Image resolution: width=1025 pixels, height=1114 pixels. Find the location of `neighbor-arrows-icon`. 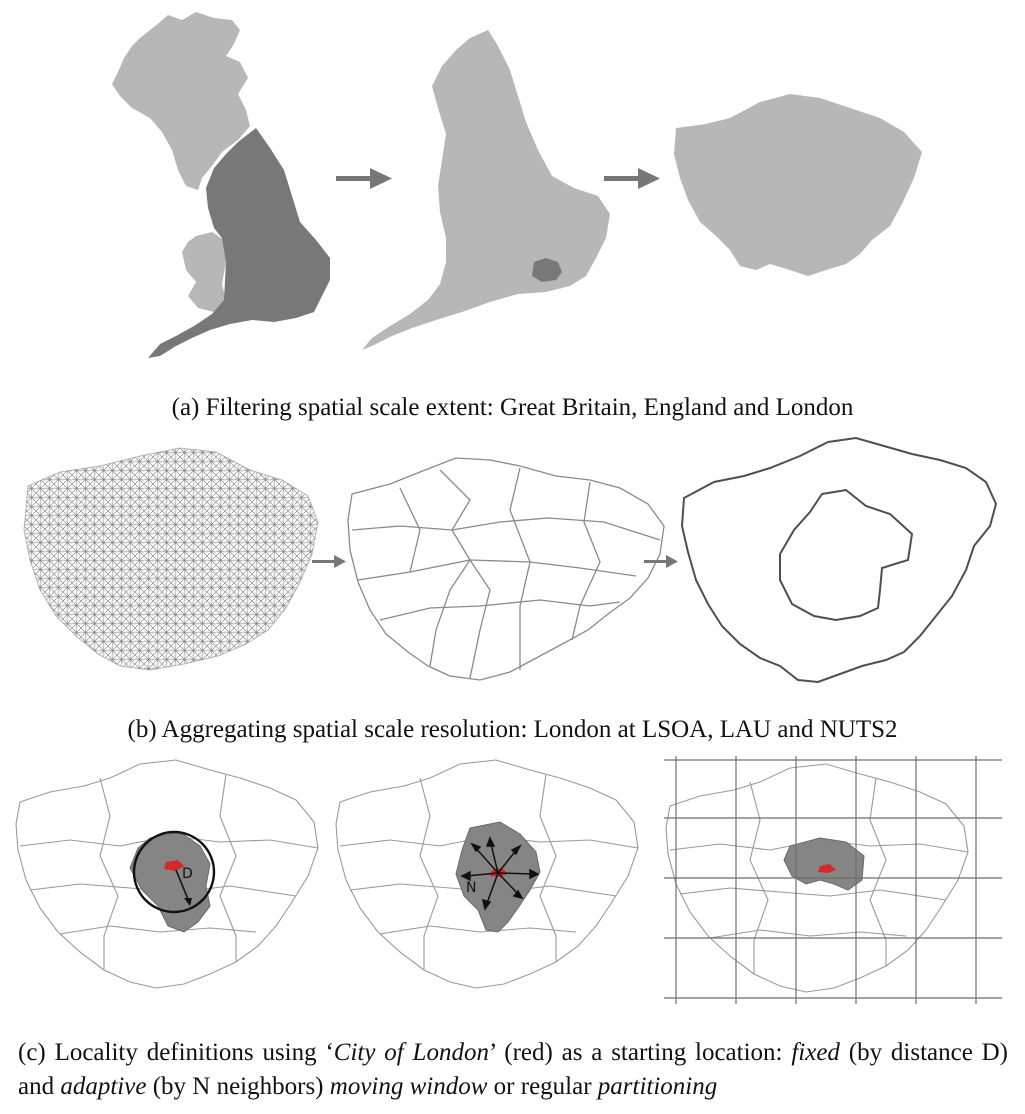

neighbor-arrows-icon is located at coordinates (500, 873).